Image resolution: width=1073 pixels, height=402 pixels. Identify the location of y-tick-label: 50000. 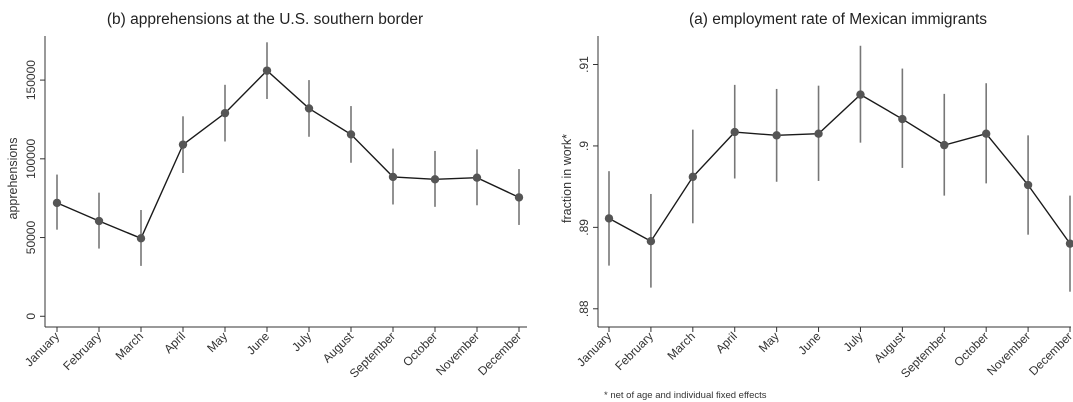
(31, 238).